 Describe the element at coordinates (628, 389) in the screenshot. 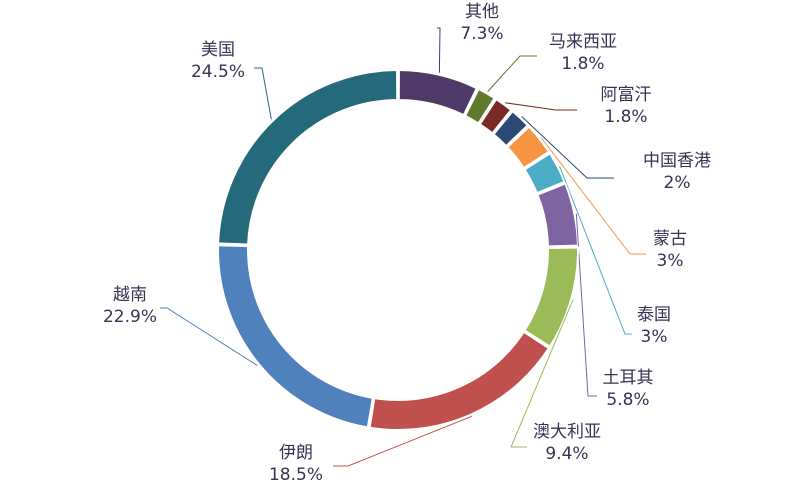

I see `slice-label-6: 土耳其 5.8%` at that location.